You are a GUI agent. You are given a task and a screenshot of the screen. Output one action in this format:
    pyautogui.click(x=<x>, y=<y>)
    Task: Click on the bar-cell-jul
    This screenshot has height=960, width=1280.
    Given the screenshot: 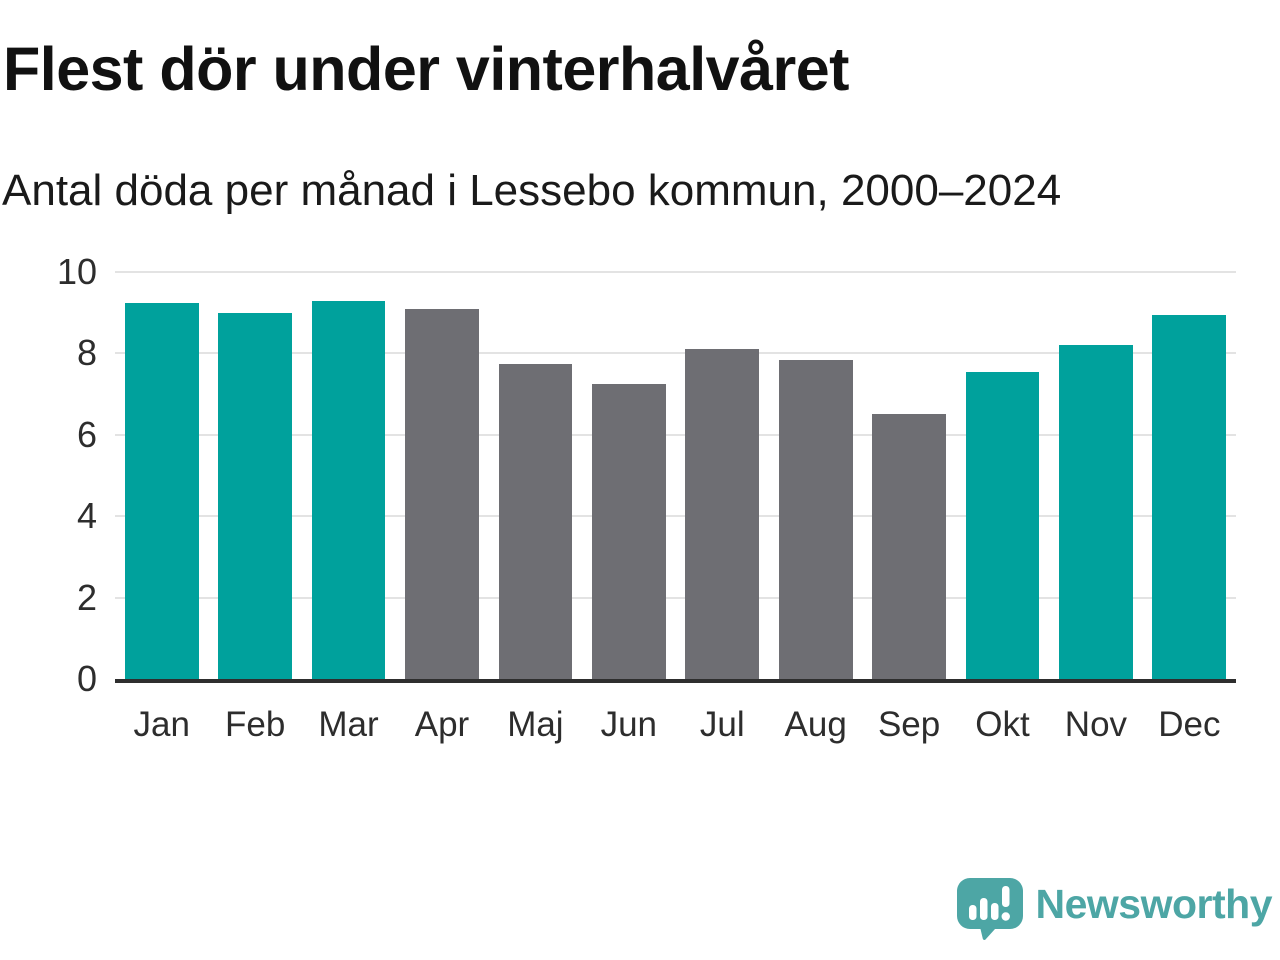 What is the action you would take?
    pyautogui.click(x=722, y=475)
    